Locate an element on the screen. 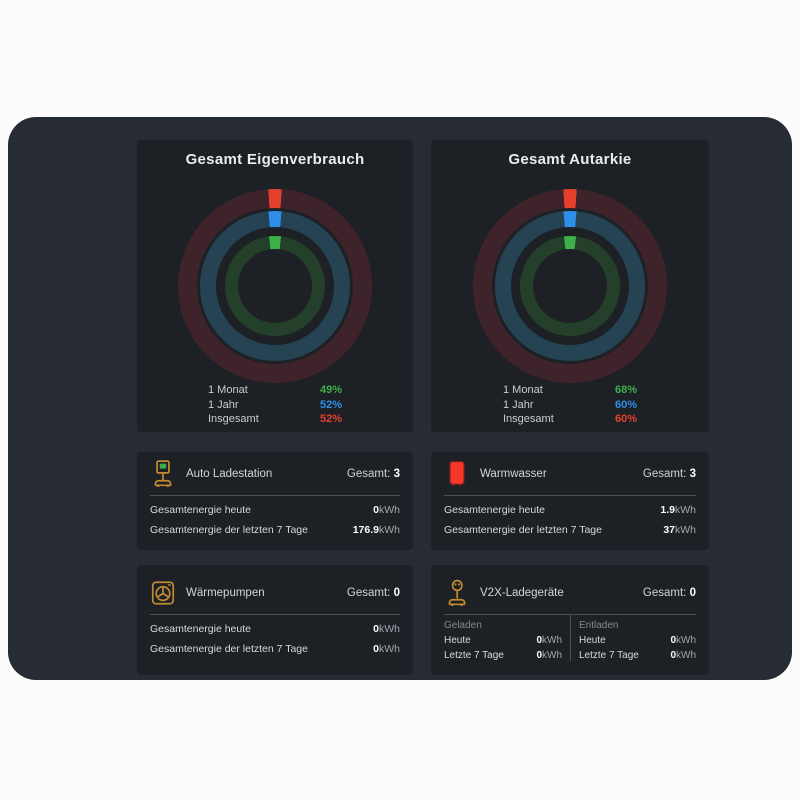 The width and height of the screenshot is (800, 800). eigenverbrauch-donut-chart is located at coordinates (275, 286).